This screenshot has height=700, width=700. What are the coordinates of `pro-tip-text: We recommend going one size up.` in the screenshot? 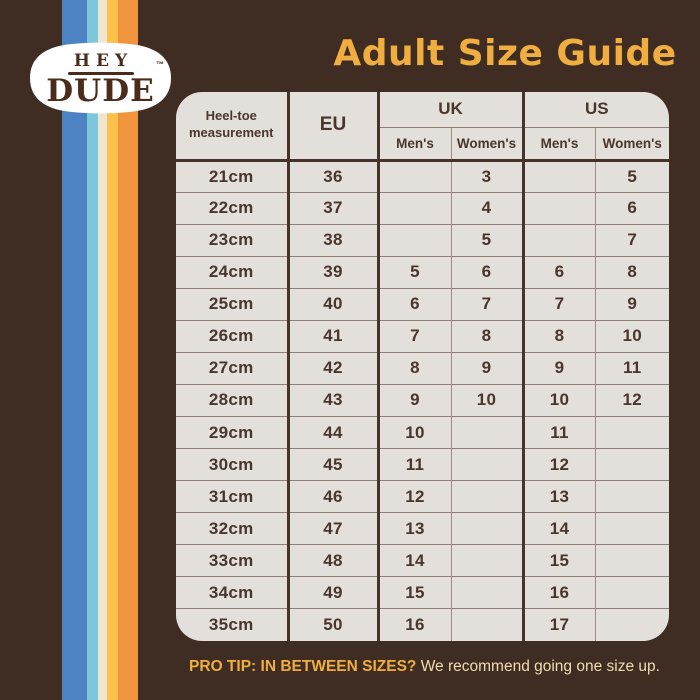 It's located at (540, 666).